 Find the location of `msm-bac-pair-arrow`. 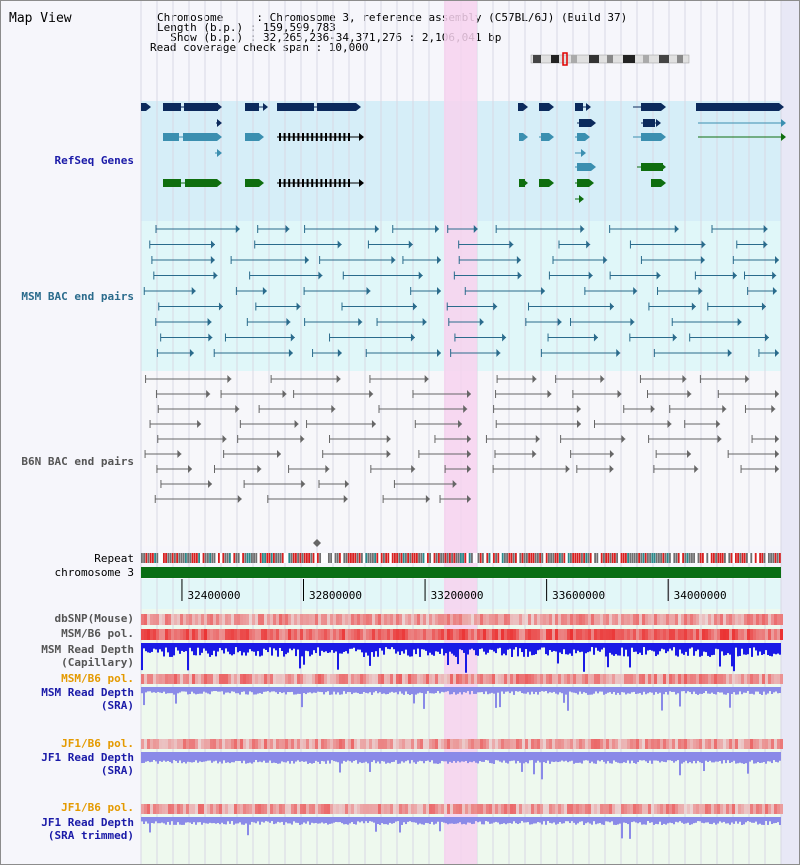

msm-bac-pair-arrow is located at coordinates (237, 229).